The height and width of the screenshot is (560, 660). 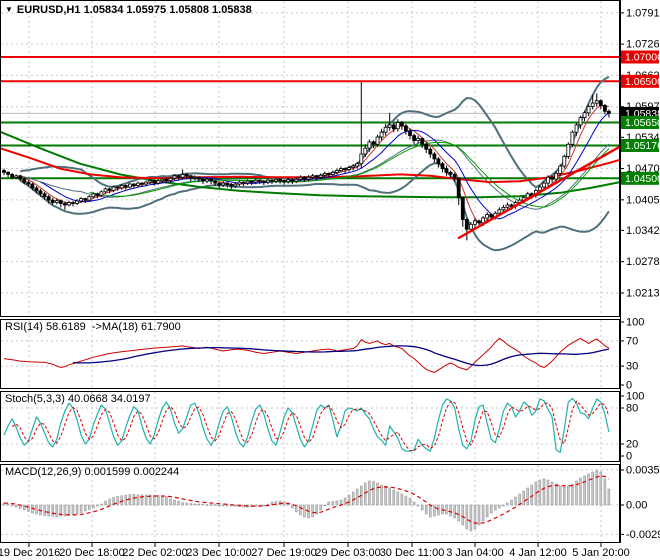 What do you see at coordinates (640, 81) in the screenshot?
I see `price-level-badge` at bounding box center [640, 81].